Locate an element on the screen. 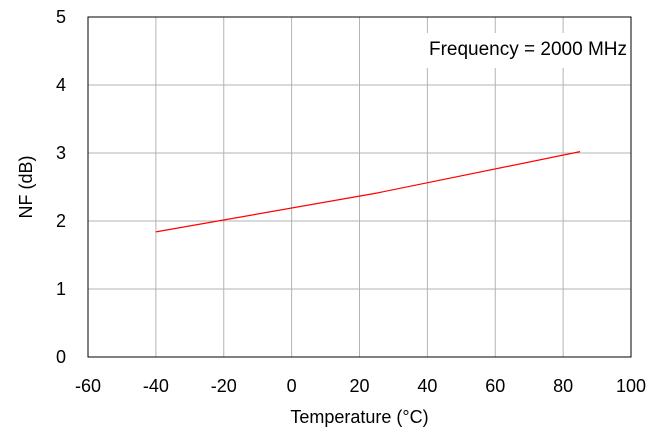  x-tick-label: -40 is located at coordinates (156, 386).